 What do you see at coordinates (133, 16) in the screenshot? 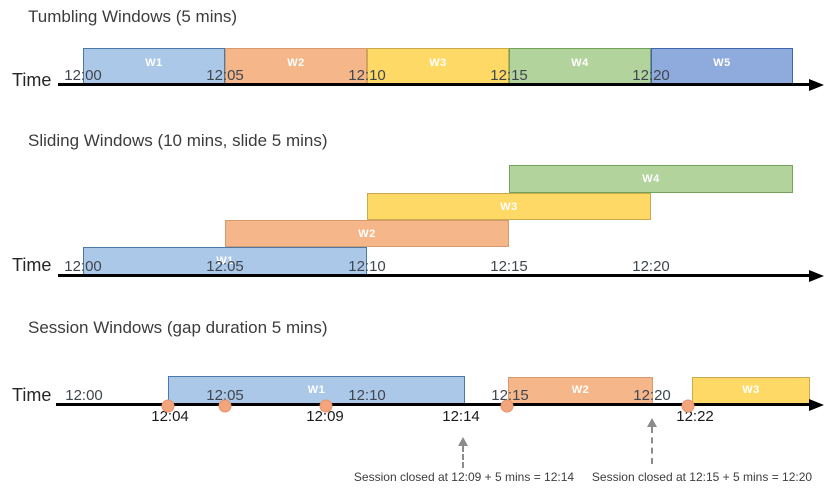
I see `panel-title: Tumbling Windows (5 mins)` at bounding box center [133, 16].